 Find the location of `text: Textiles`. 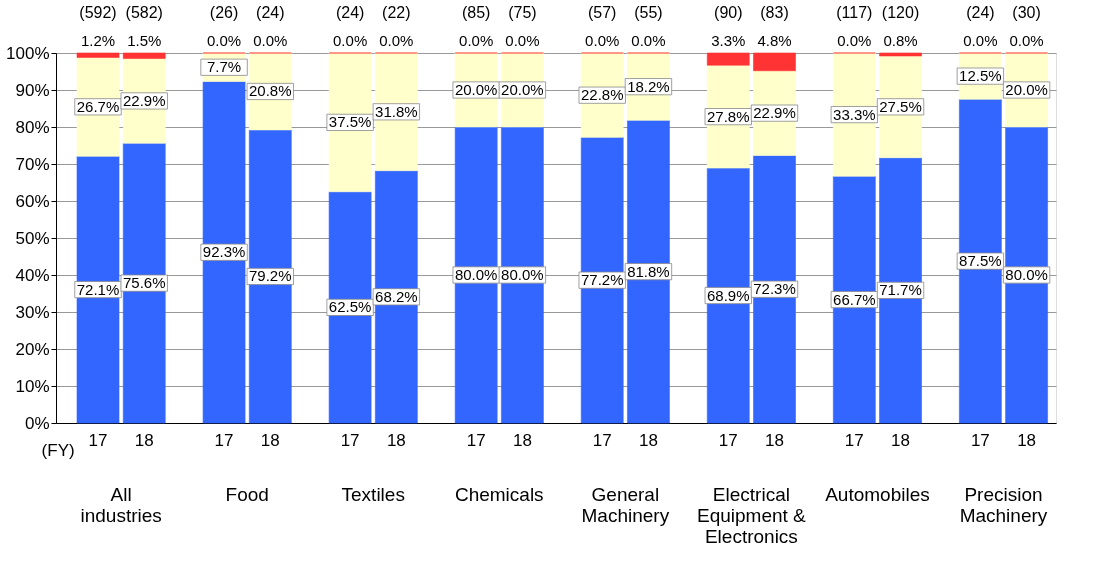

text: Textiles is located at coordinates (373, 494).